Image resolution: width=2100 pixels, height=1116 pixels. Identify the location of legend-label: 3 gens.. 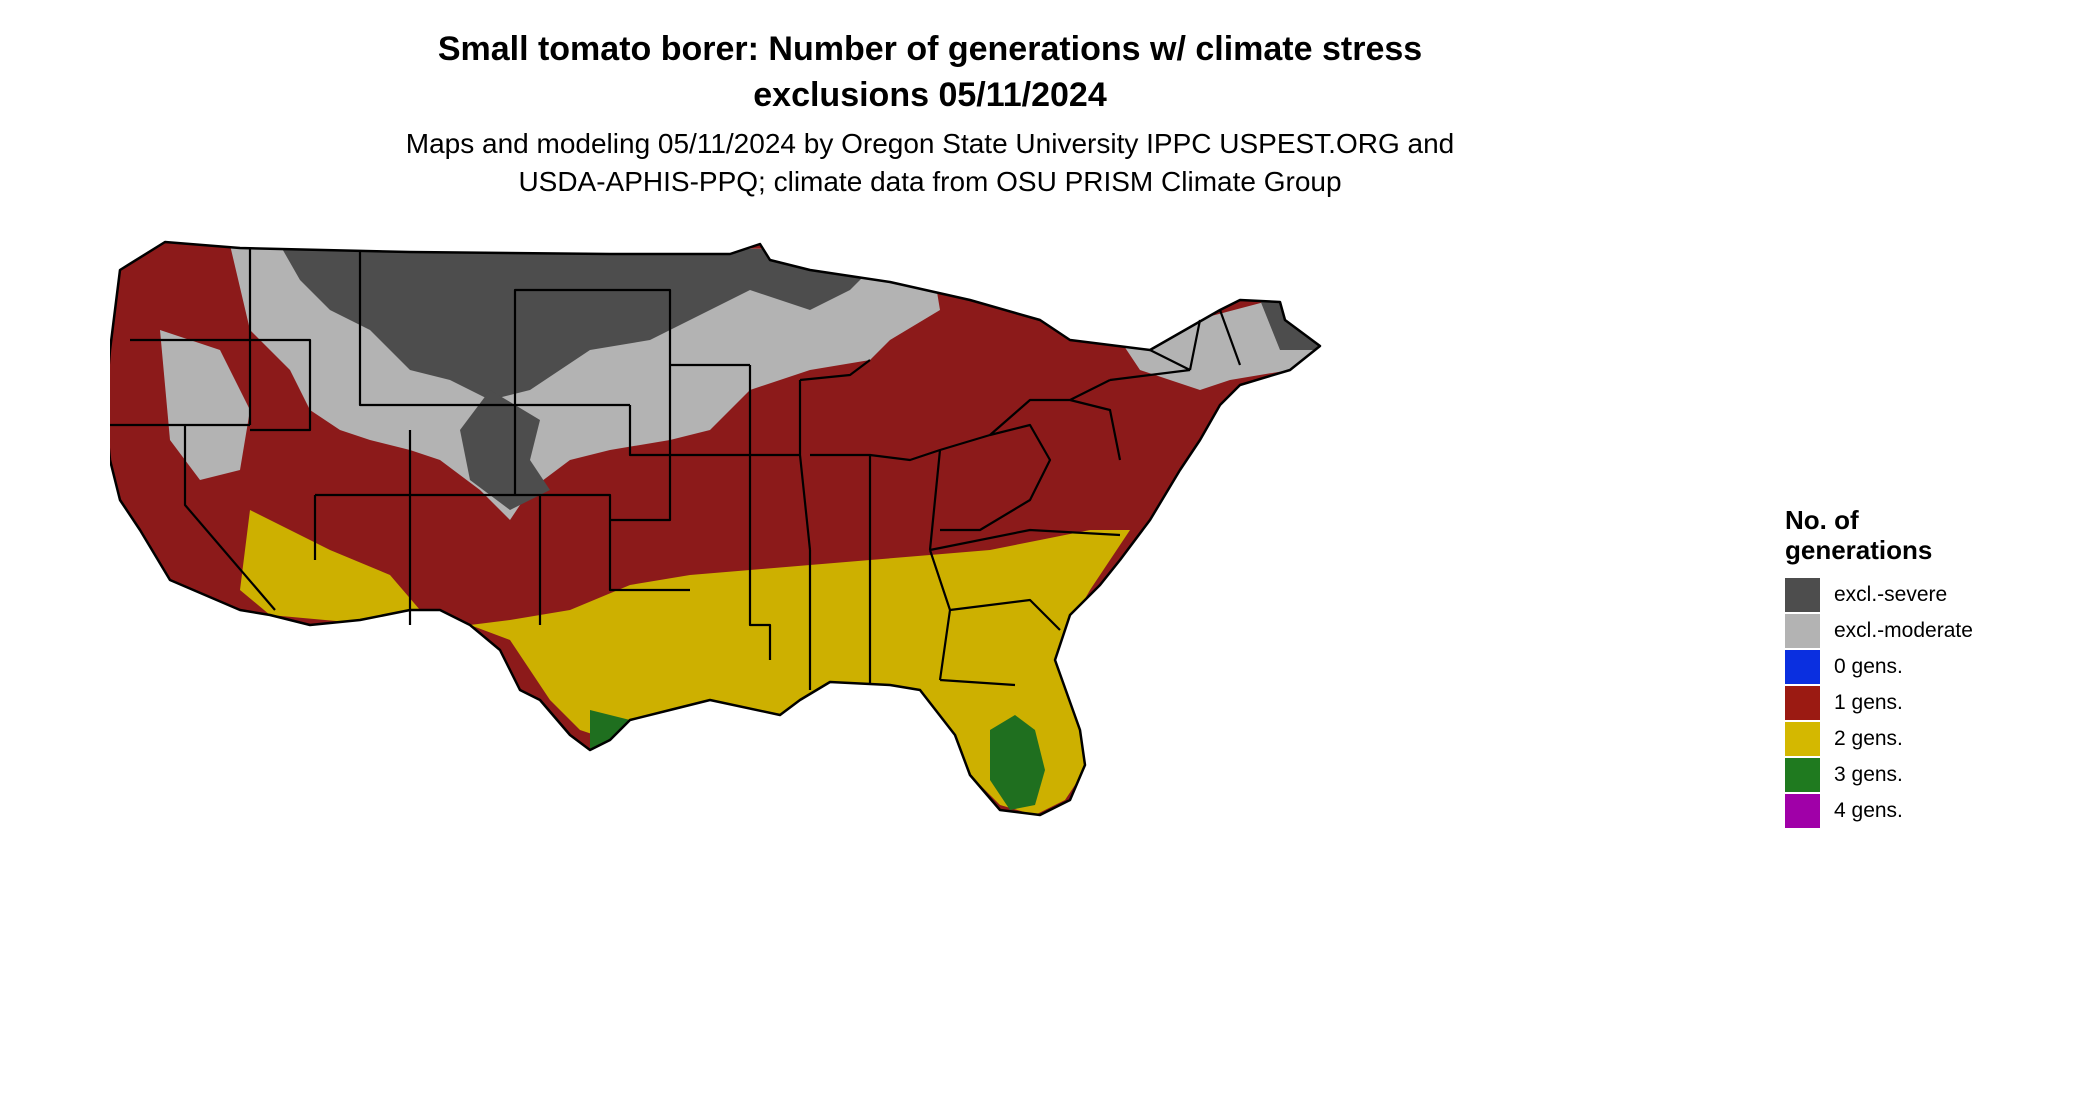
(1868, 774).